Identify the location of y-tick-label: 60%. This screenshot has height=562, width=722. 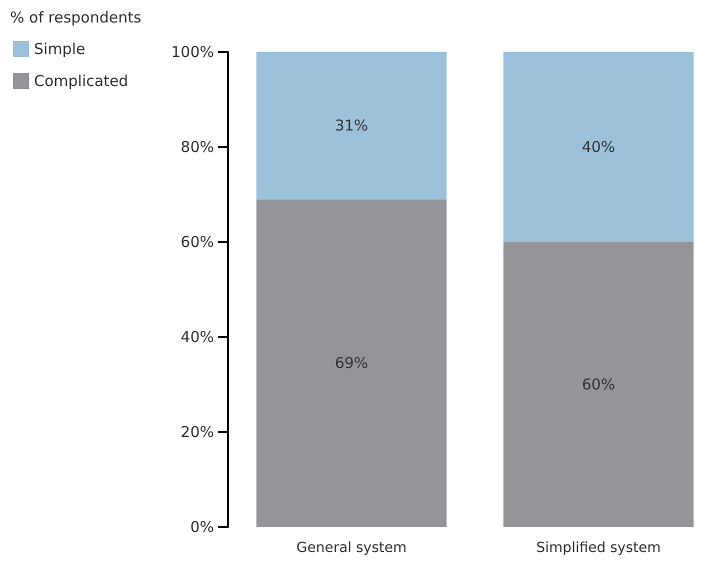
(197, 242).